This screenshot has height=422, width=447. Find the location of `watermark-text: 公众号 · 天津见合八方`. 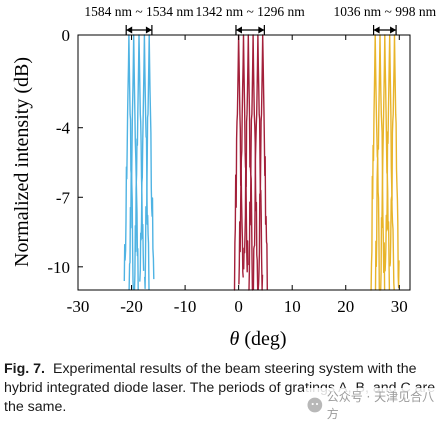

watermark-text: 公众号 · 天津见合八方 is located at coordinates (380, 405).